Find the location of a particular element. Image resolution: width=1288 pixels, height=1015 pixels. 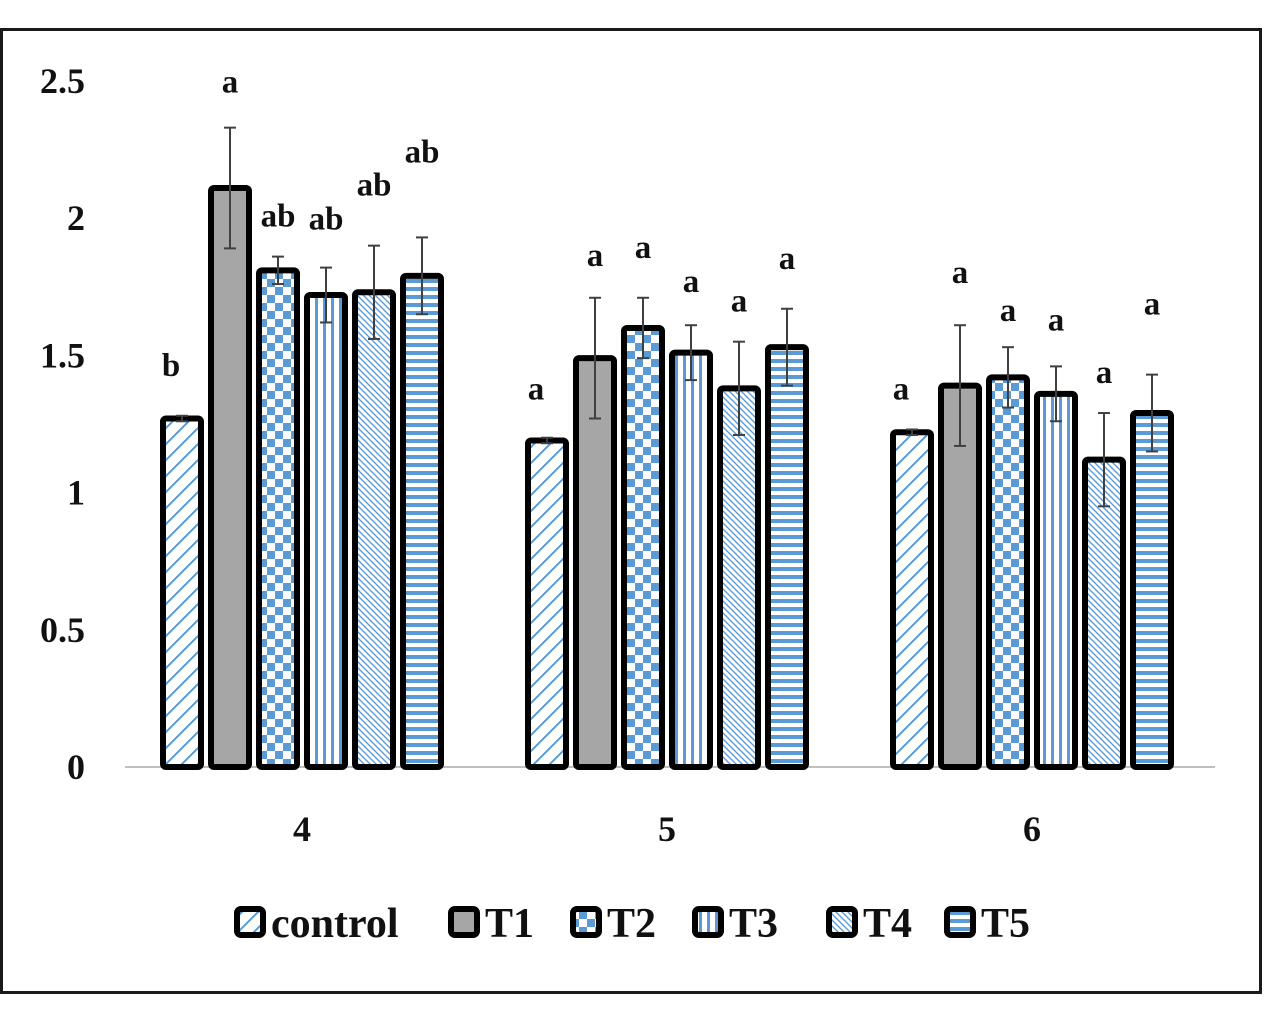

legend-item-T3: T3 is located at coordinates (735, 924).